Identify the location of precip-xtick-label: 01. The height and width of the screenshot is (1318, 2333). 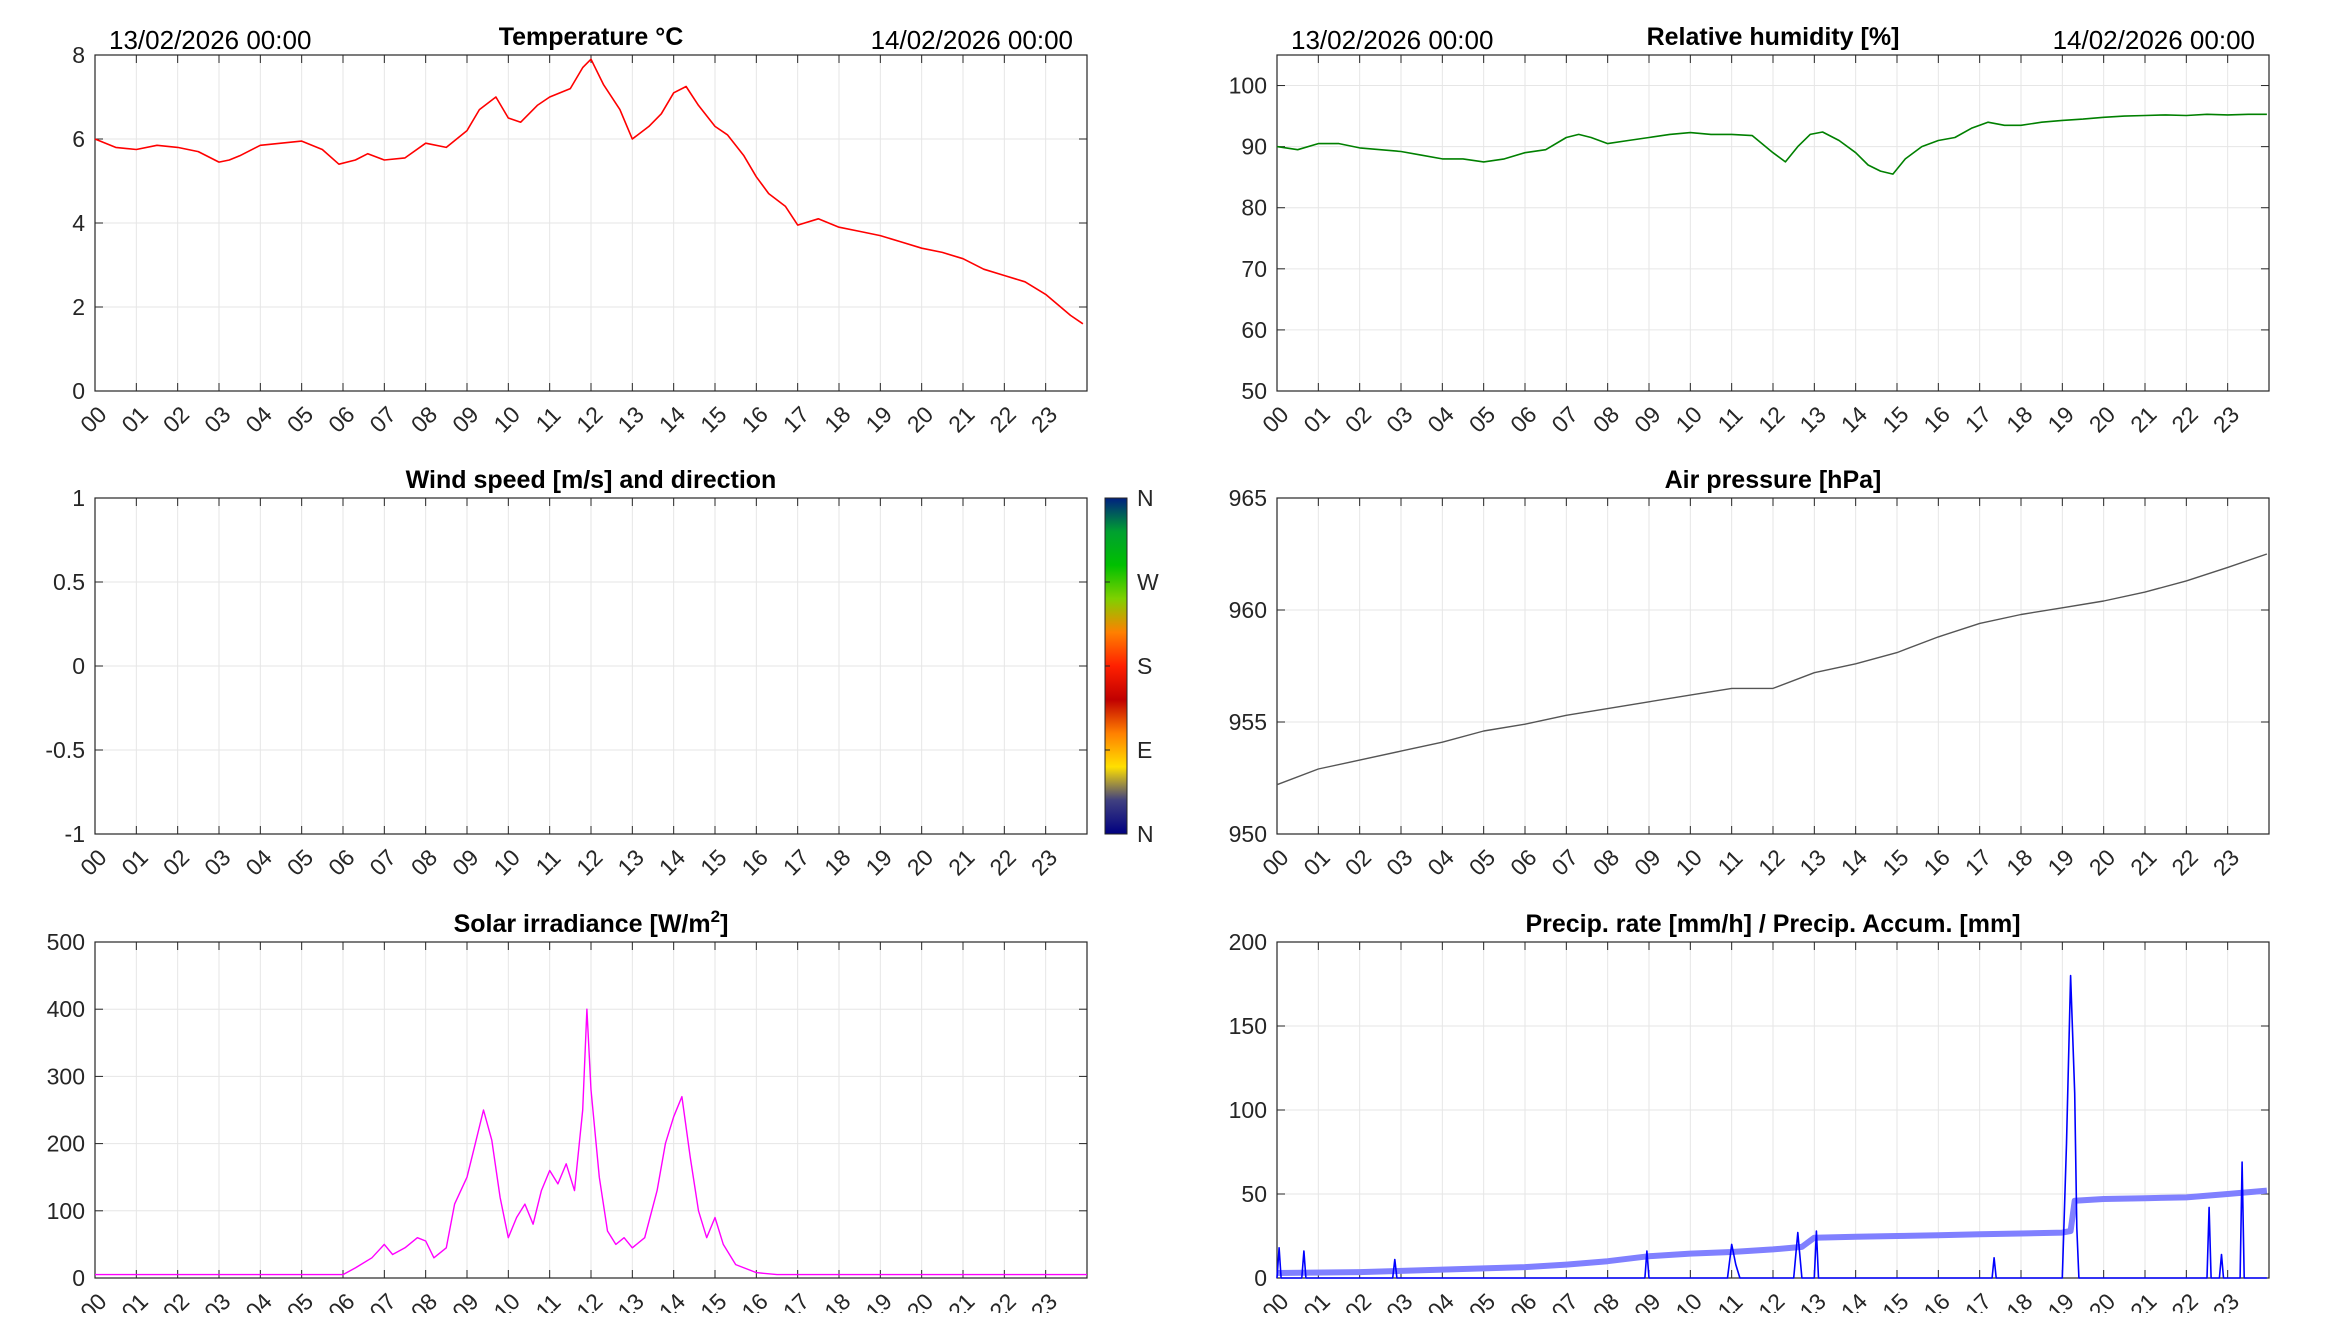
(1316, 1300).